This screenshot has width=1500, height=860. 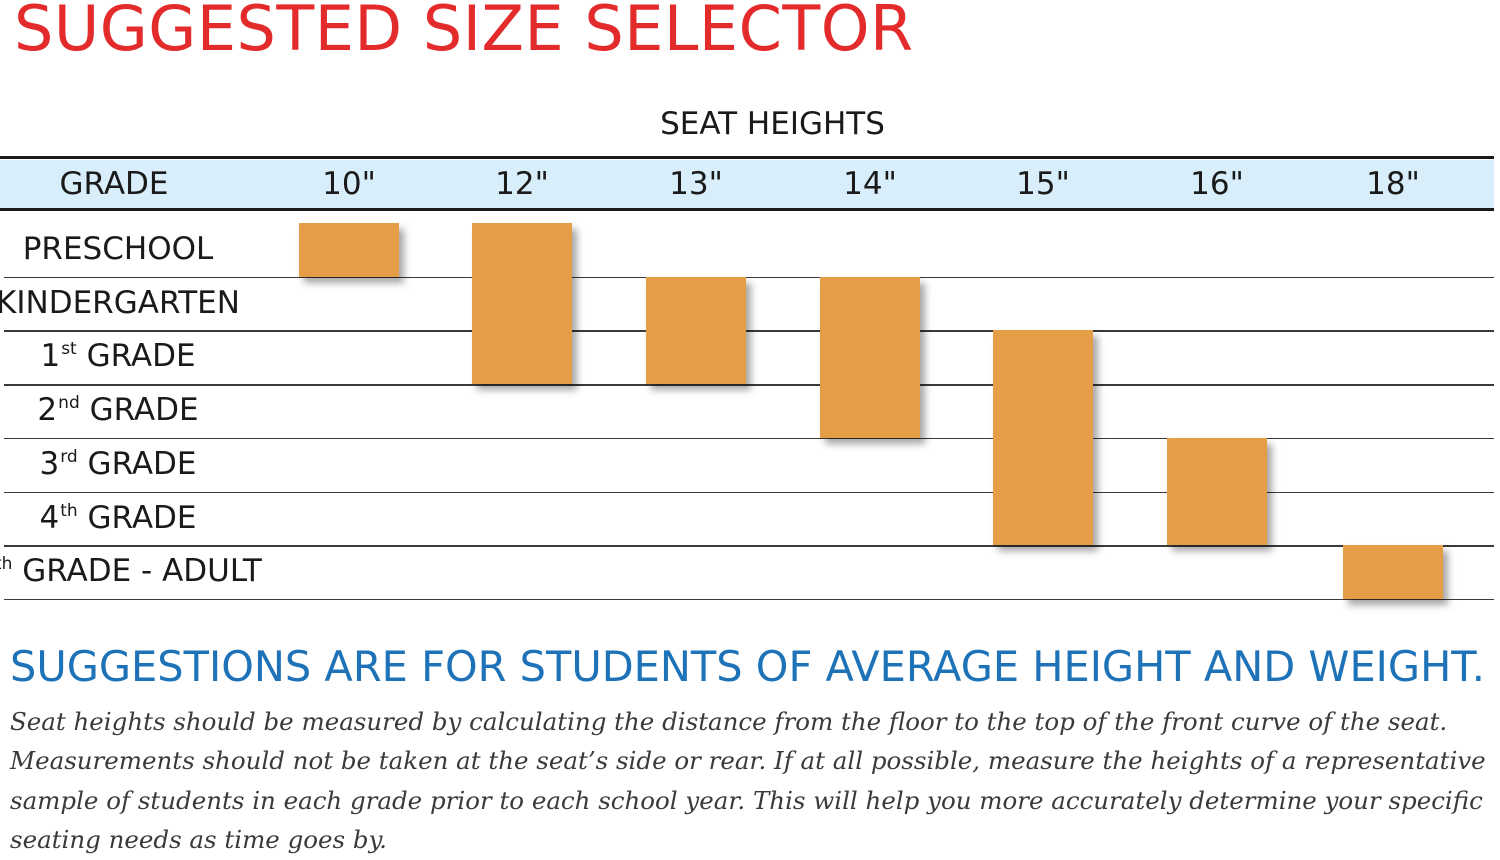 What do you see at coordinates (120, 302) in the screenshot?
I see `grade-row-label: KINDERGARTEN` at bounding box center [120, 302].